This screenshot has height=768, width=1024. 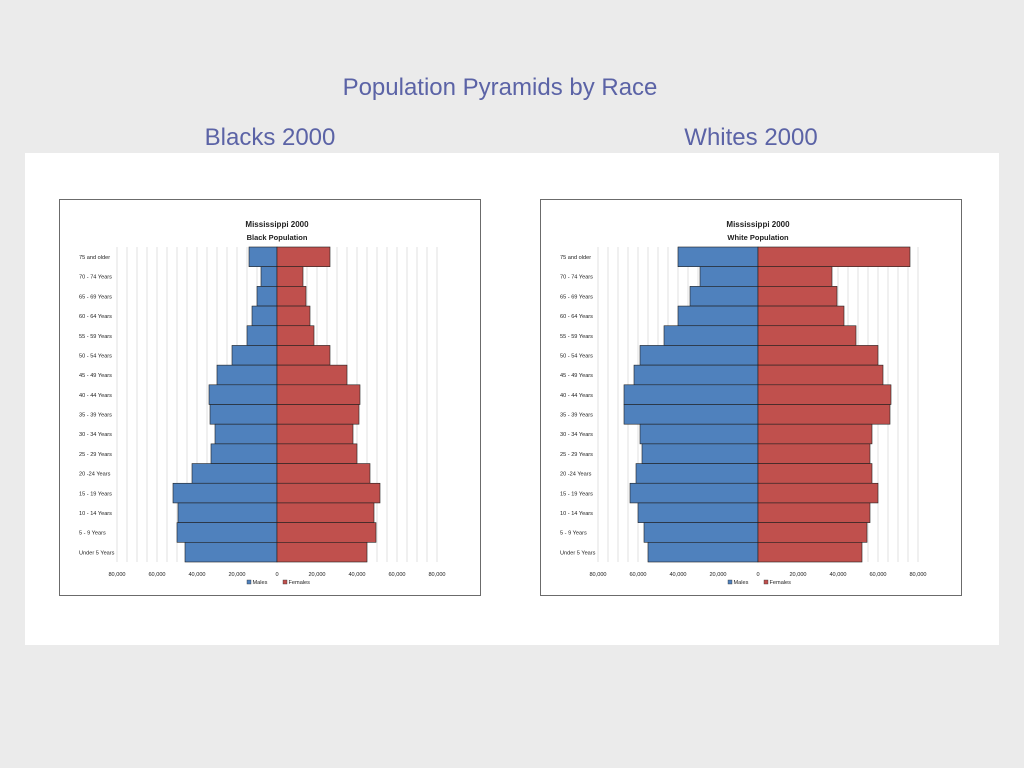 I want to click on c0-age-label: 20 -24 Years, so click(x=95, y=475).